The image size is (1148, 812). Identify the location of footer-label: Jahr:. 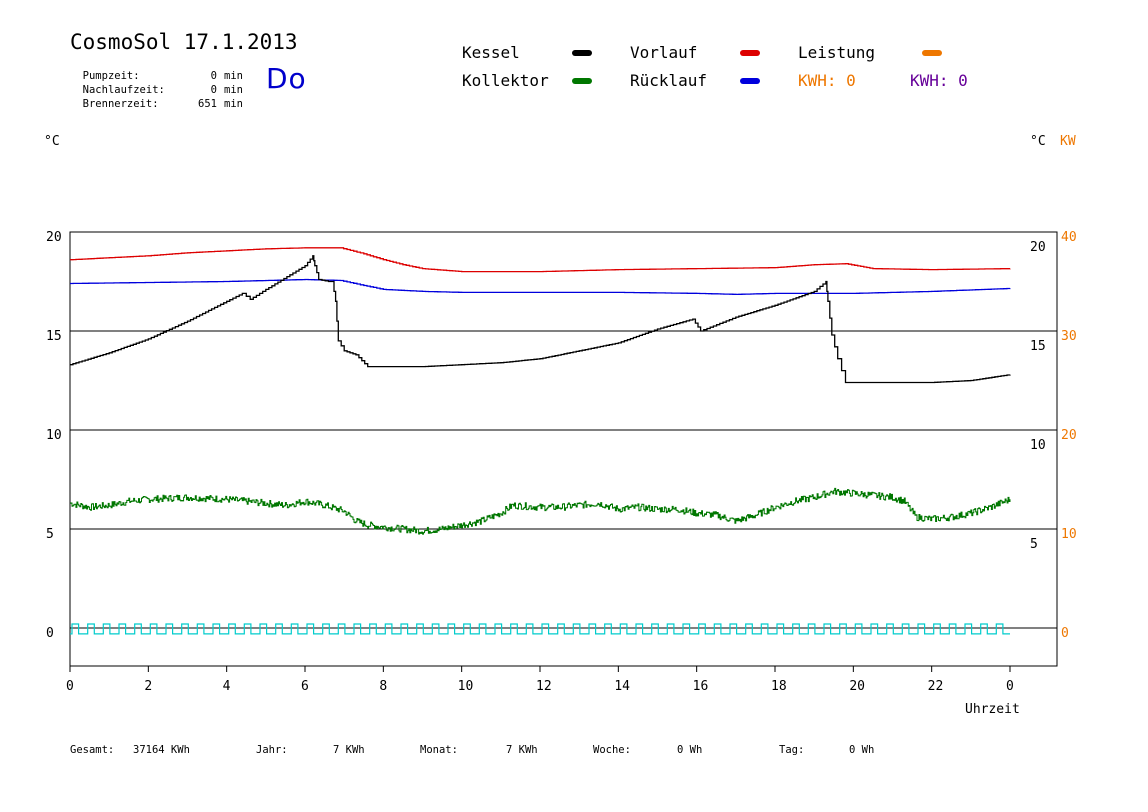
(272, 750).